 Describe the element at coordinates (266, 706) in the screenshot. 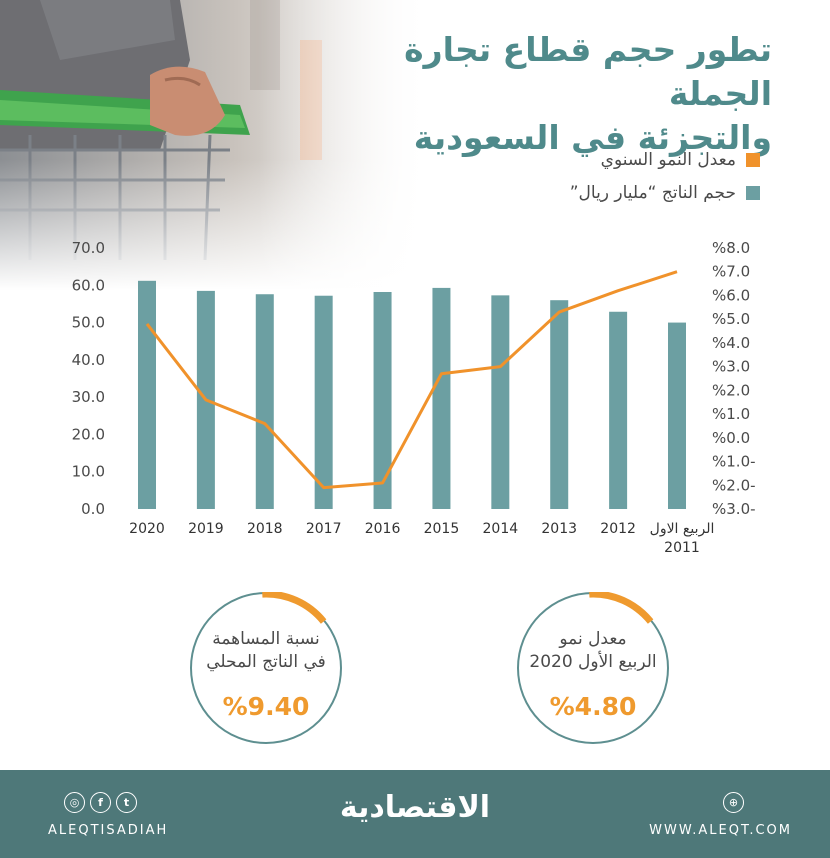

I see `stat-value-contribution: %9.40` at that location.